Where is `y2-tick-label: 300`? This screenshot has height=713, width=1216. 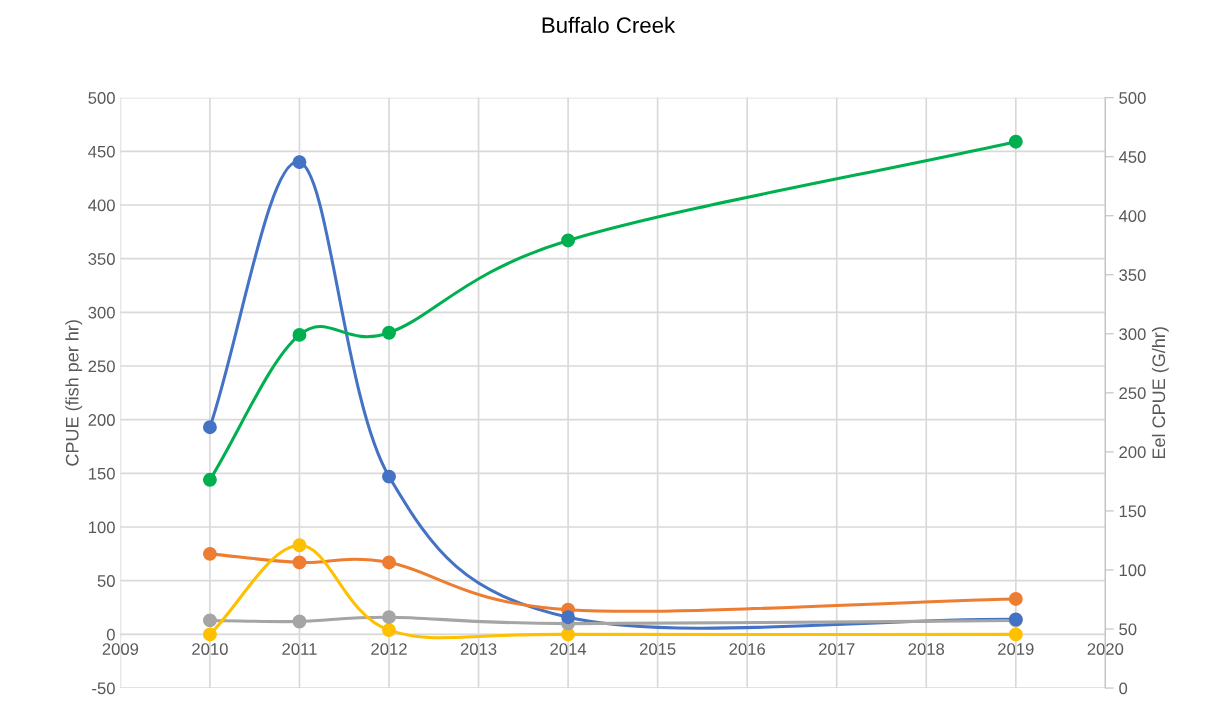 y2-tick-label: 300 is located at coordinates (1132, 334).